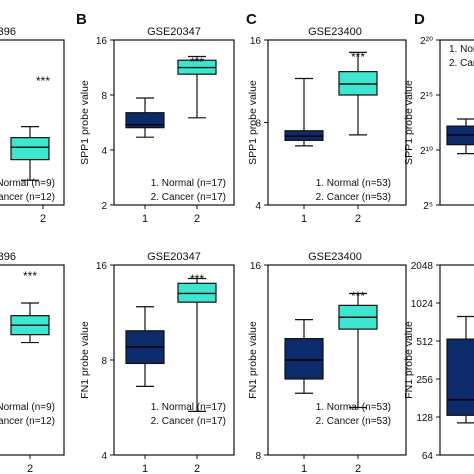  Describe the element at coordinates (426, 151) in the screenshot. I see `y-tick-label: 2¹⁰` at that location.